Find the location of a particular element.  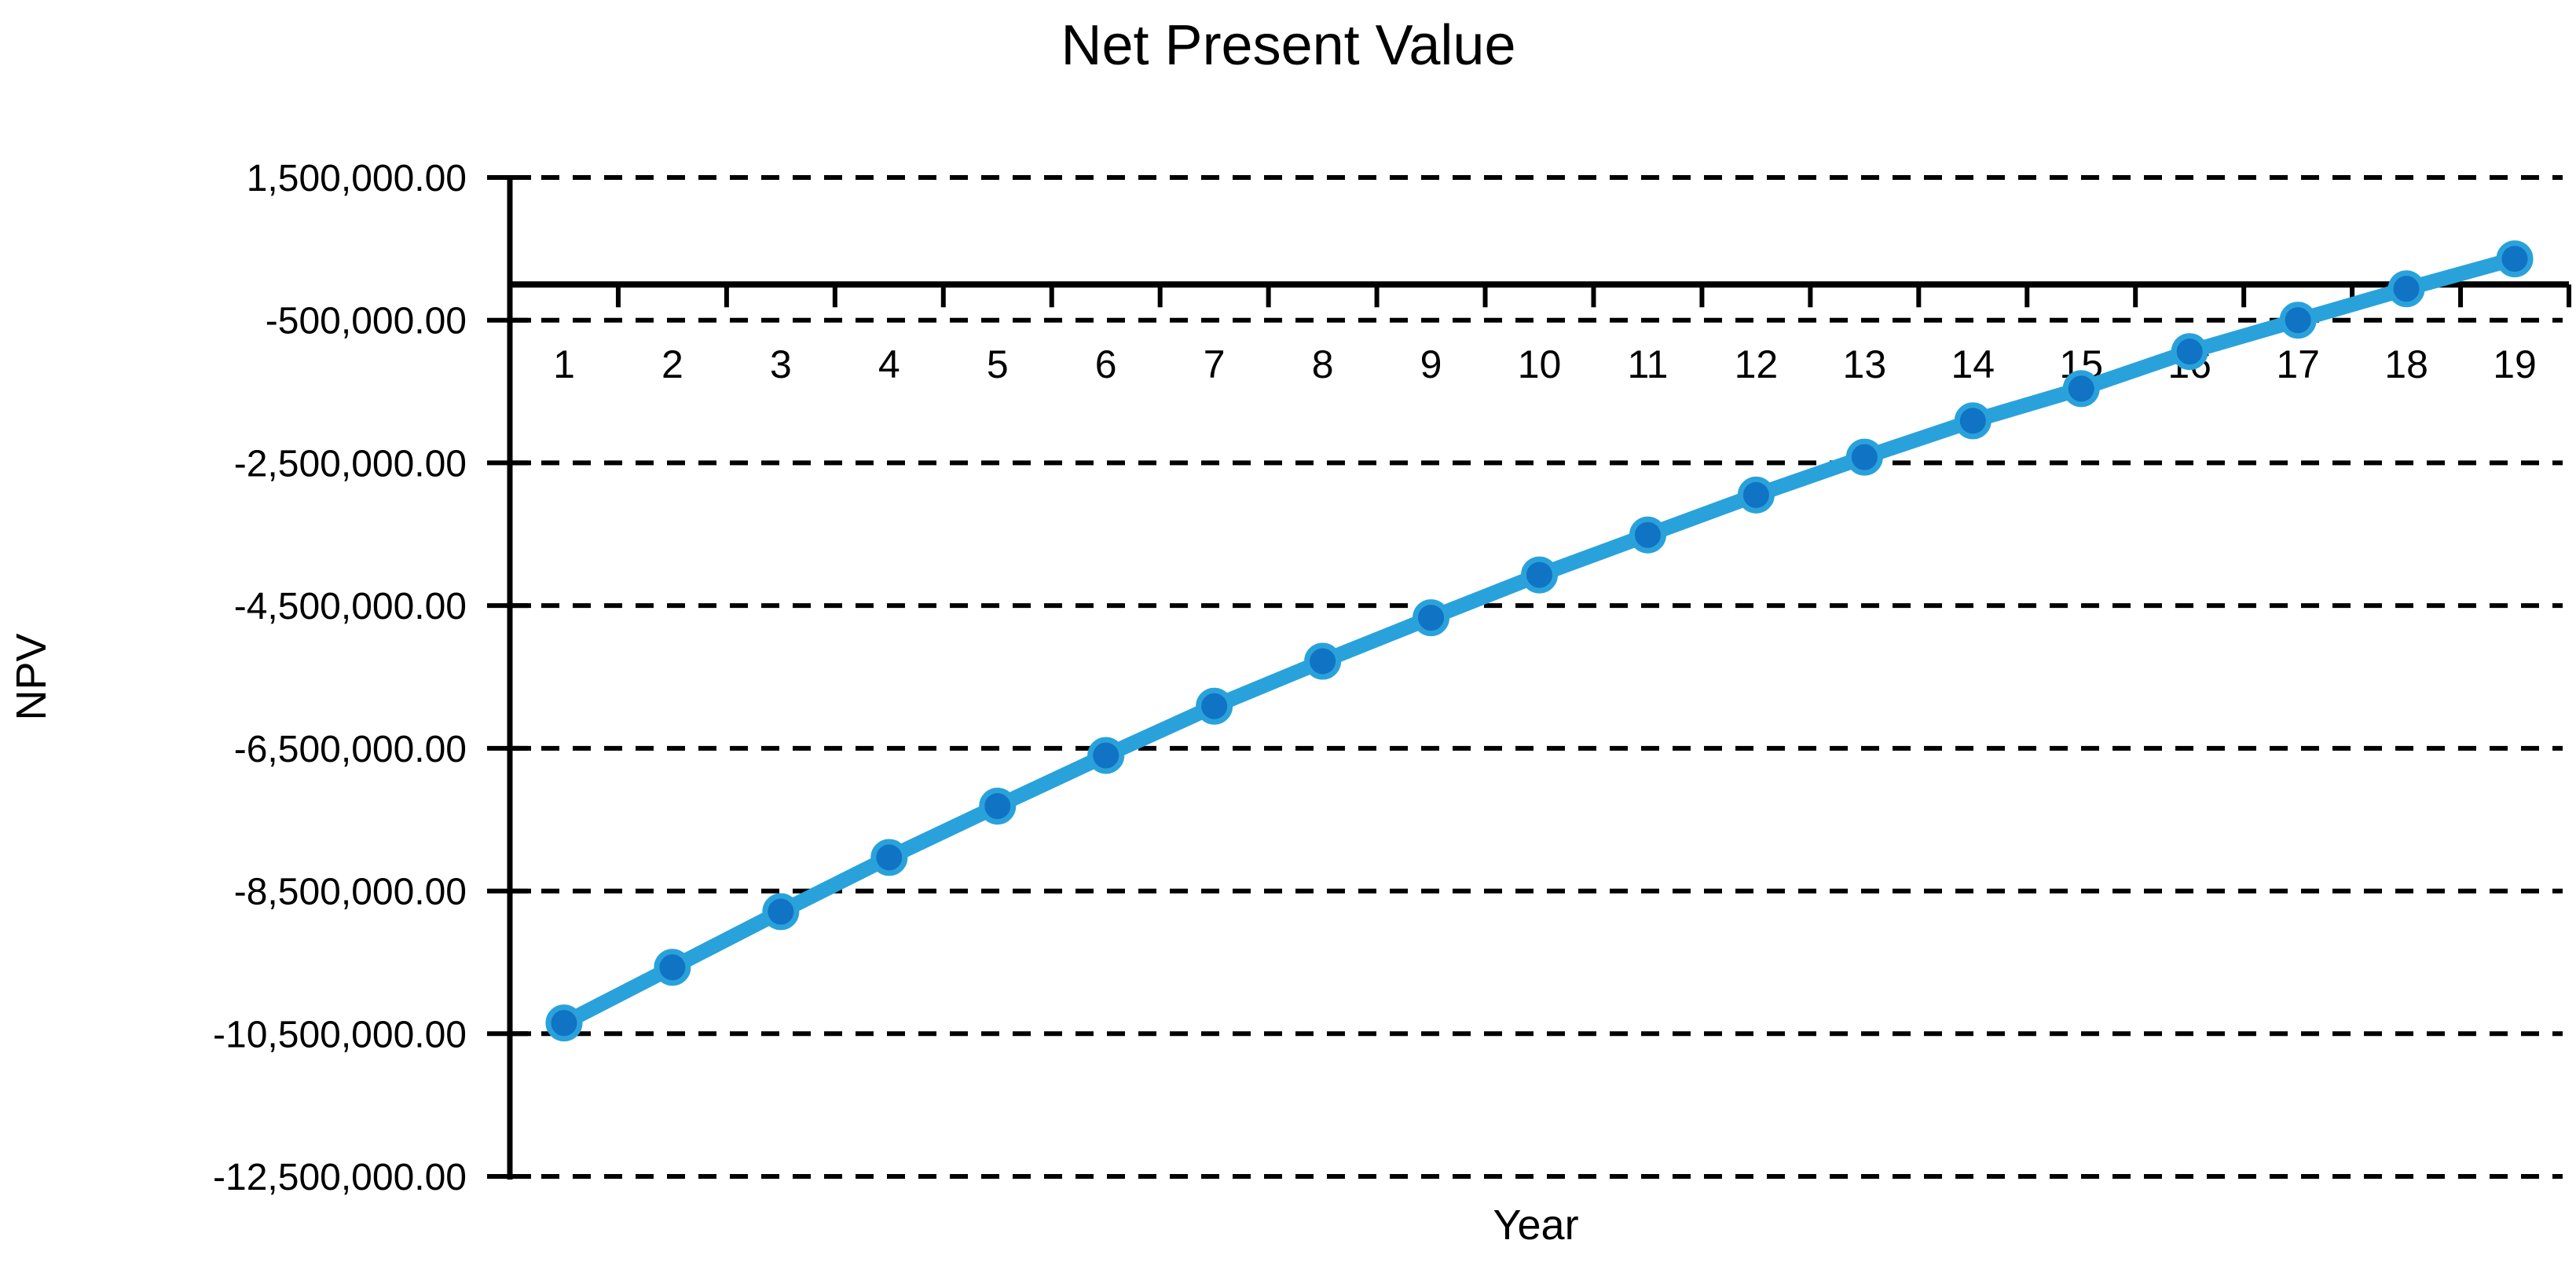

x-tick-label-11: 11 is located at coordinates (1647, 364).